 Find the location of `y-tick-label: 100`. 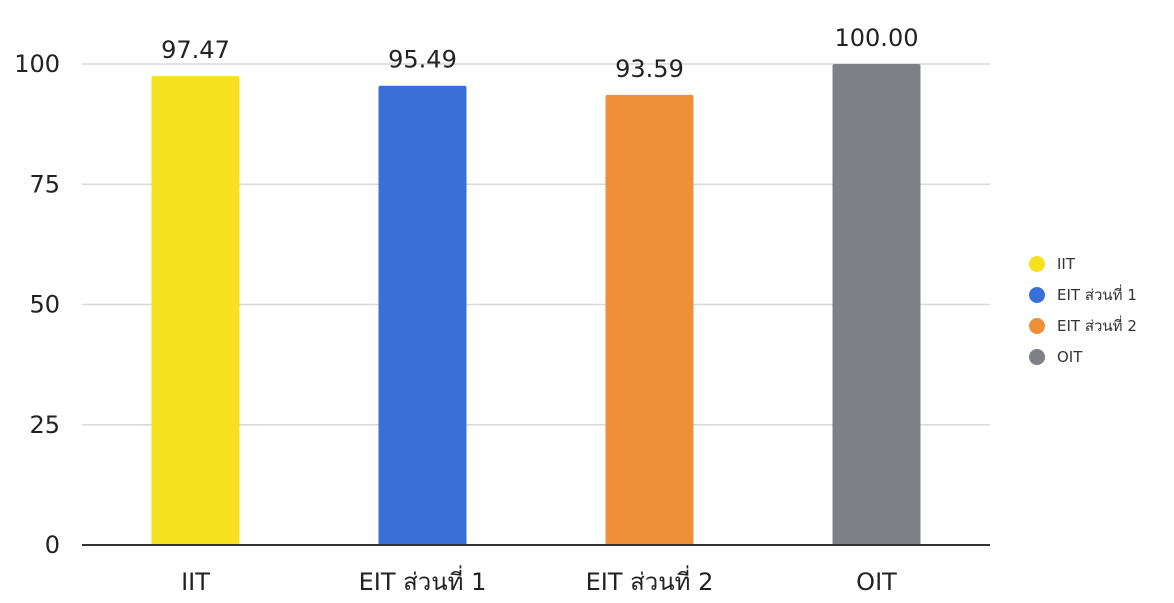

y-tick-label: 100 is located at coordinates (37, 64).